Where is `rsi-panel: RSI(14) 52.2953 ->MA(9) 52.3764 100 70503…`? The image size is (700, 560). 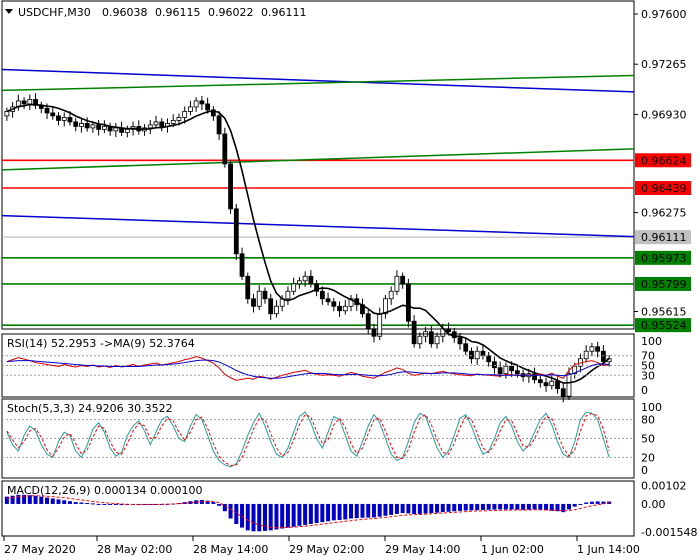
rsi-panel: RSI(14) 52.2953 ->MA(9) 52.3764 100 70503… is located at coordinates (331, 365).